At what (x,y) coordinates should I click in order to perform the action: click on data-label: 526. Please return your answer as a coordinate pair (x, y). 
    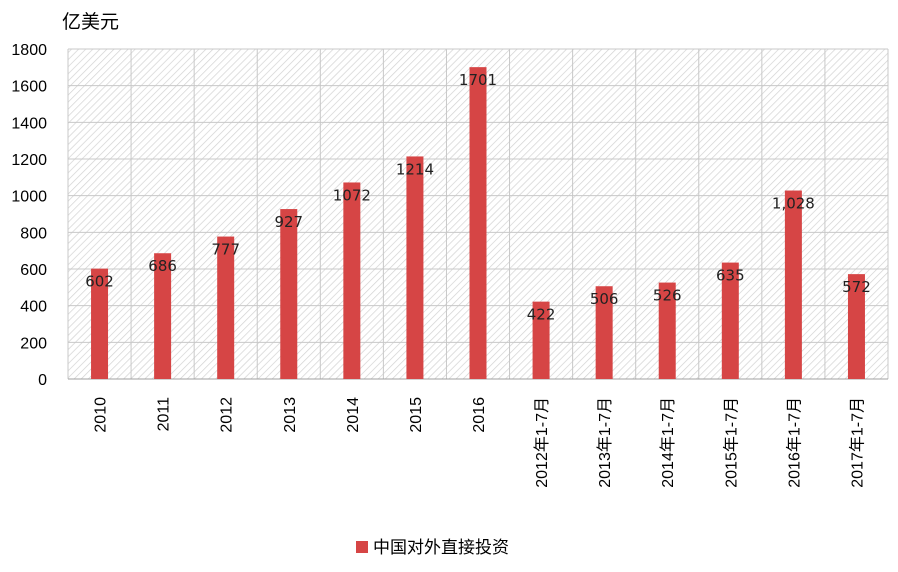
    Looking at the image, I should click on (667, 296).